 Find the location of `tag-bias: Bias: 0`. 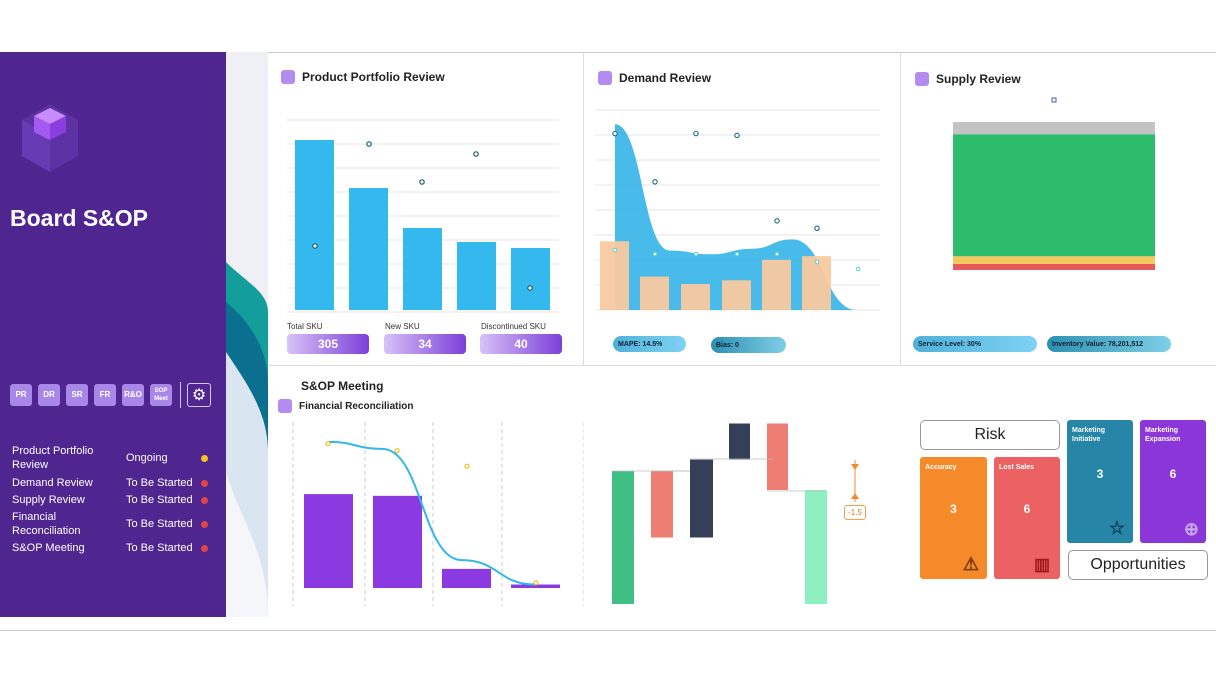

tag-bias: Bias: 0 is located at coordinates (748, 345).